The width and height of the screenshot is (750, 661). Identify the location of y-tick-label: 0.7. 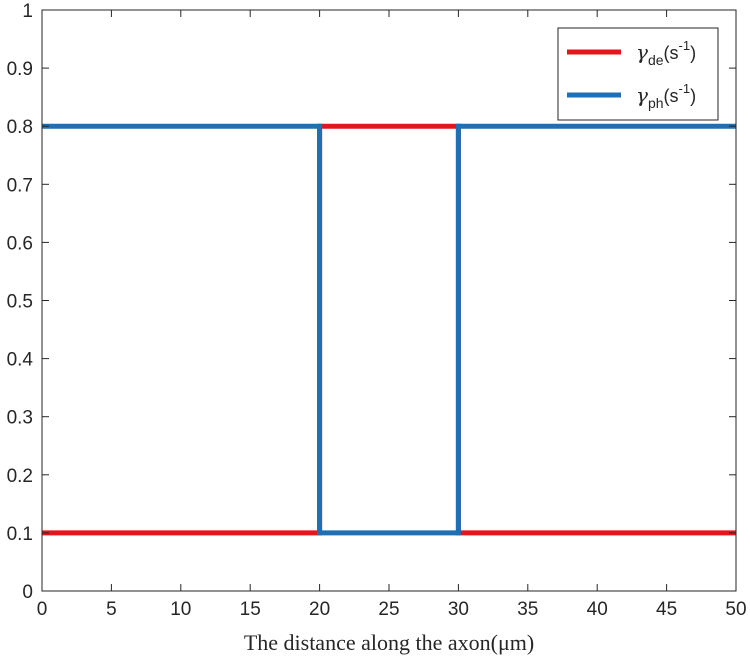
(20, 185).